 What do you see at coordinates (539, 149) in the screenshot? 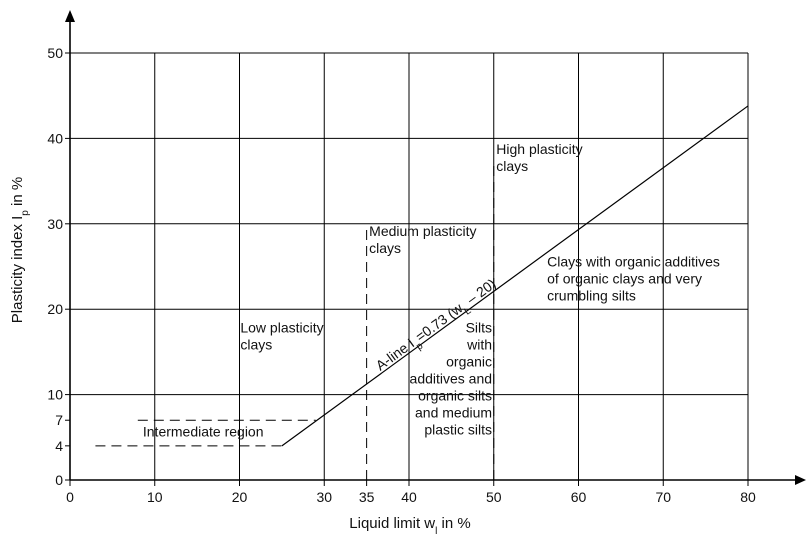
I see `annotation-line: High plasticity` at bounding box center [539, 149].